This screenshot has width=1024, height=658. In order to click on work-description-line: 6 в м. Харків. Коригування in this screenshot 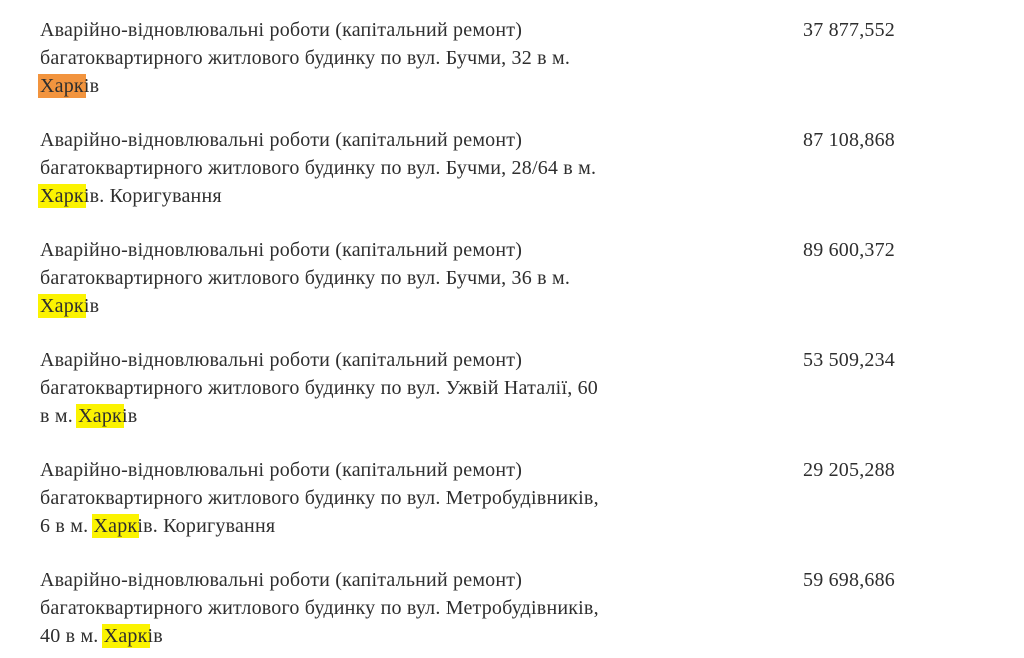, I will do `click(370, 526)`.